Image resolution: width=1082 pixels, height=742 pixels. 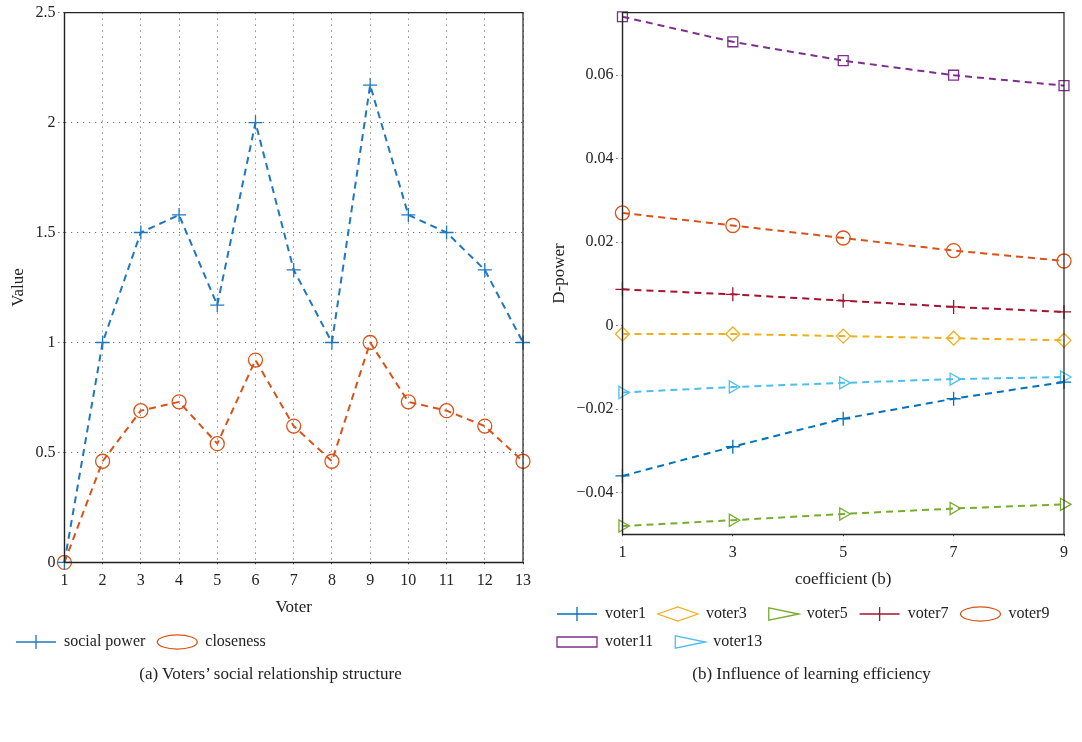 What do you see at coordinates (595, 408) in the screenshot?
I see `y-tick-label: −0.02` at bounding box center [595, 408].